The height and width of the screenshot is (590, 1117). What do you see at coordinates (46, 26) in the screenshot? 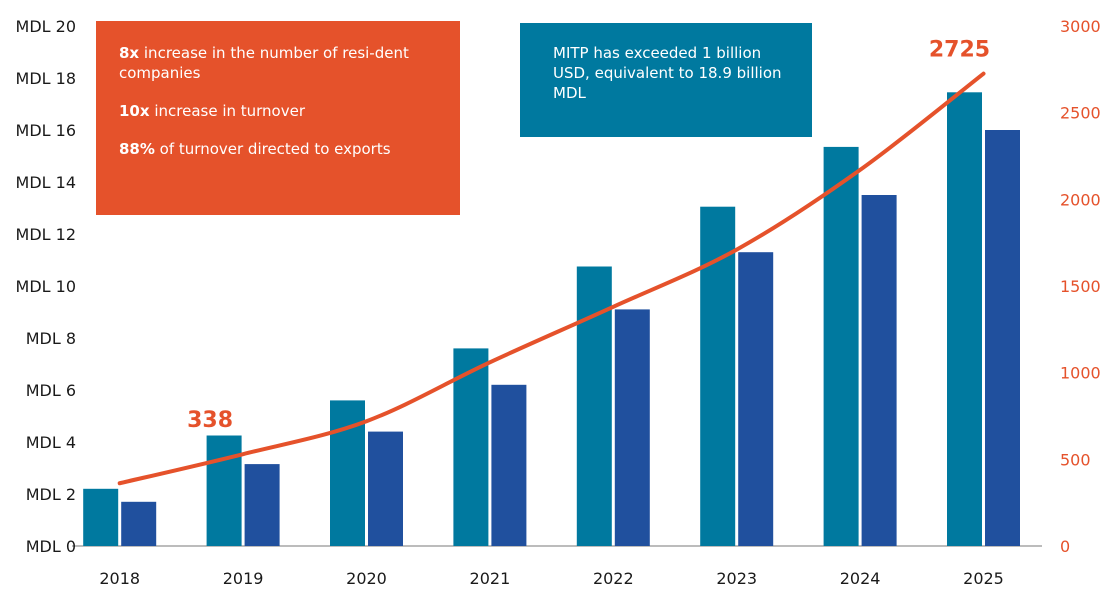
I see `y-left-tick-label: MDL 20` at bounding box center [46, 26].